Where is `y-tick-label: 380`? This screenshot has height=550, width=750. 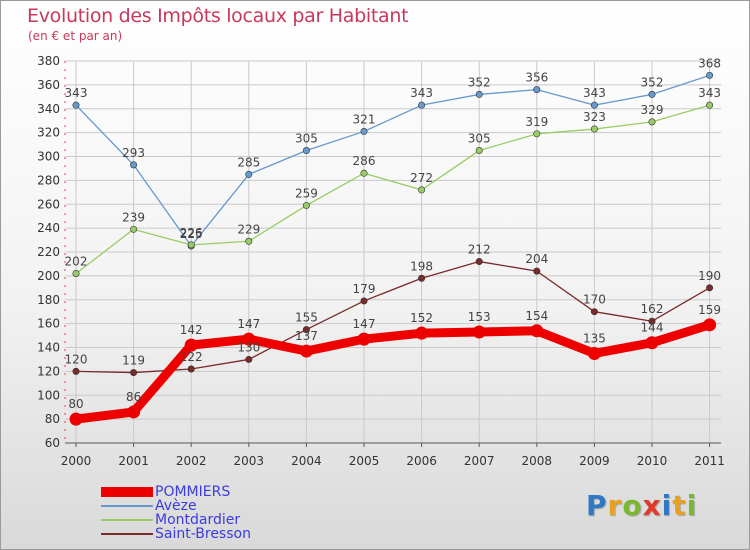 y-tick-label: 380 is located at coordinates (48, 61).